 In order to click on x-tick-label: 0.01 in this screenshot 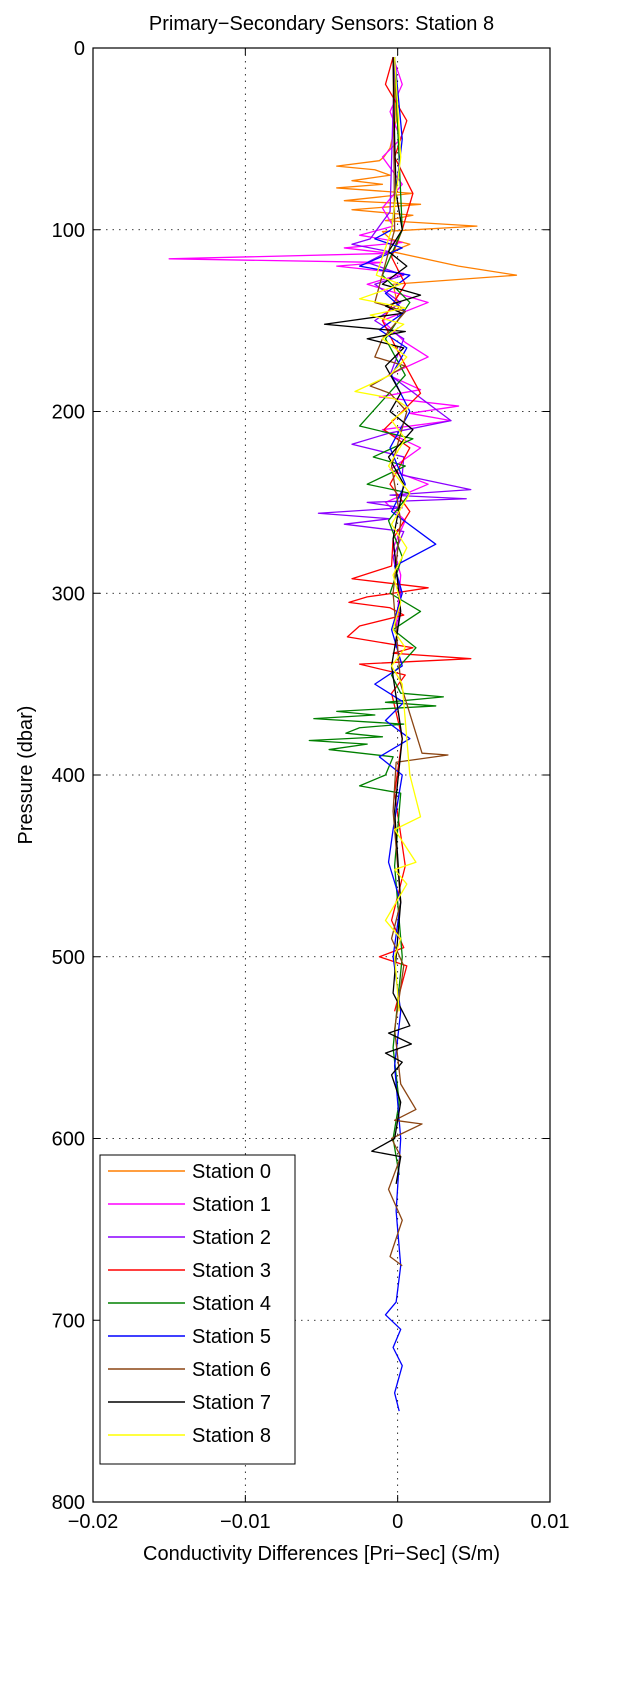, I will do `click(550, 1522)`.